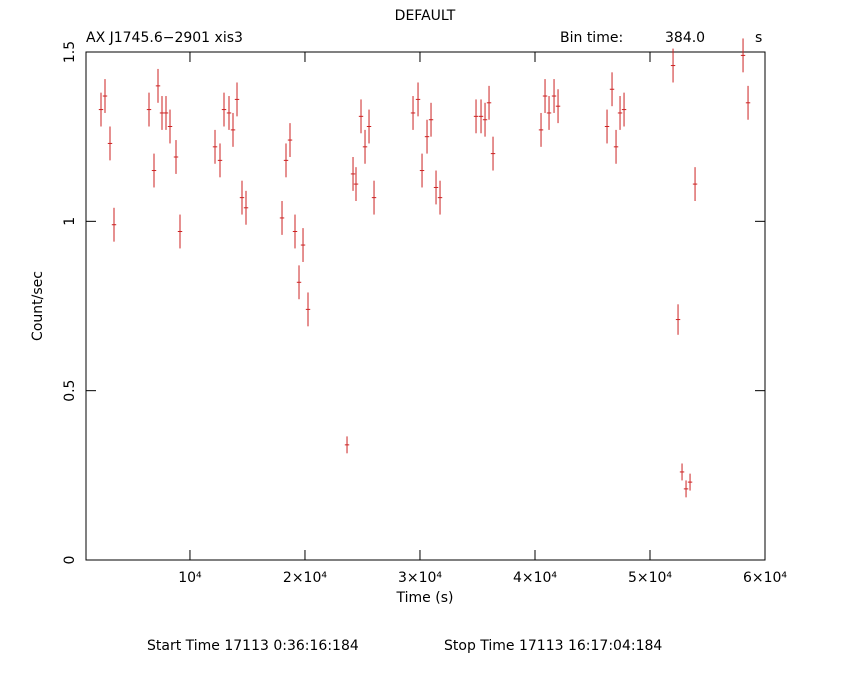  What do you see at coordinates (425, 598) in the screenshot?
I see `x-axis-label: Time (s)` at bounding box center [425, 598].